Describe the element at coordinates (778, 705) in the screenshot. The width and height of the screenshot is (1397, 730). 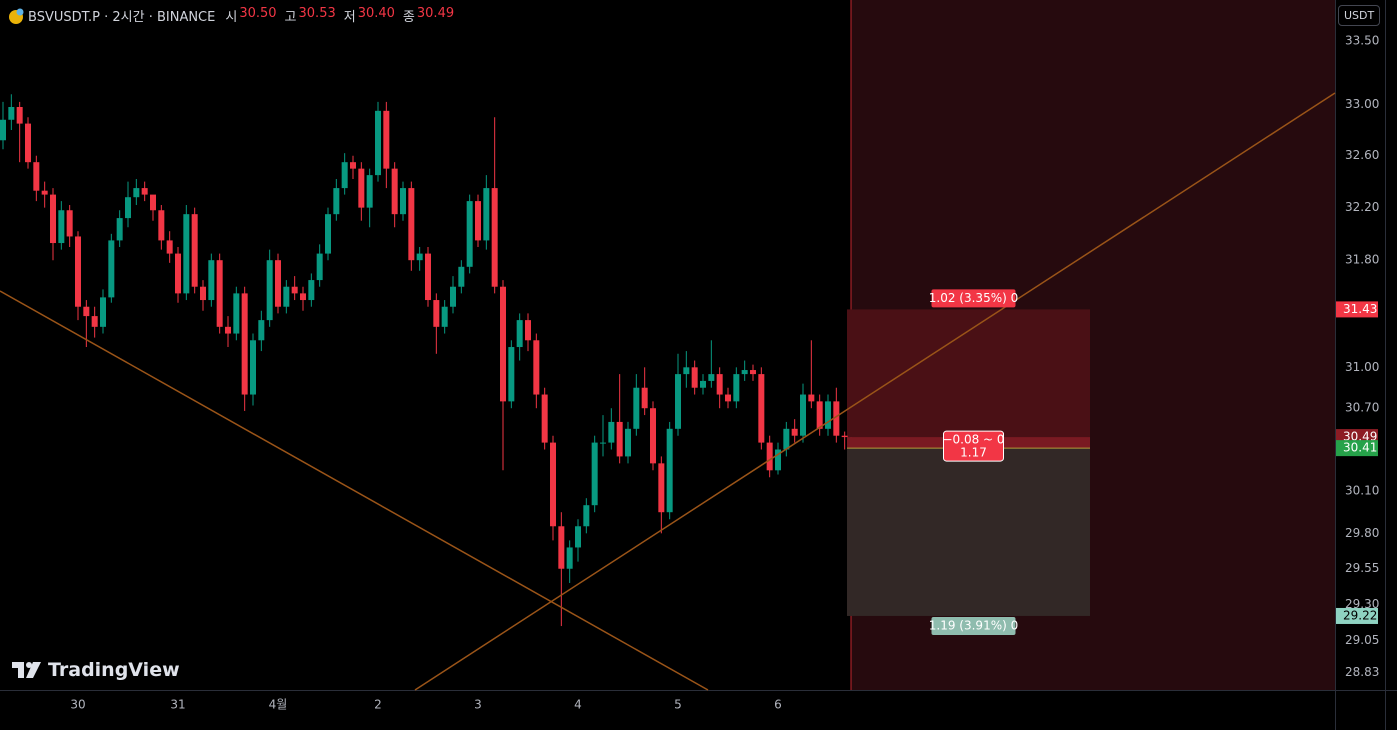
I see `x-tick-label: 6` at that location.